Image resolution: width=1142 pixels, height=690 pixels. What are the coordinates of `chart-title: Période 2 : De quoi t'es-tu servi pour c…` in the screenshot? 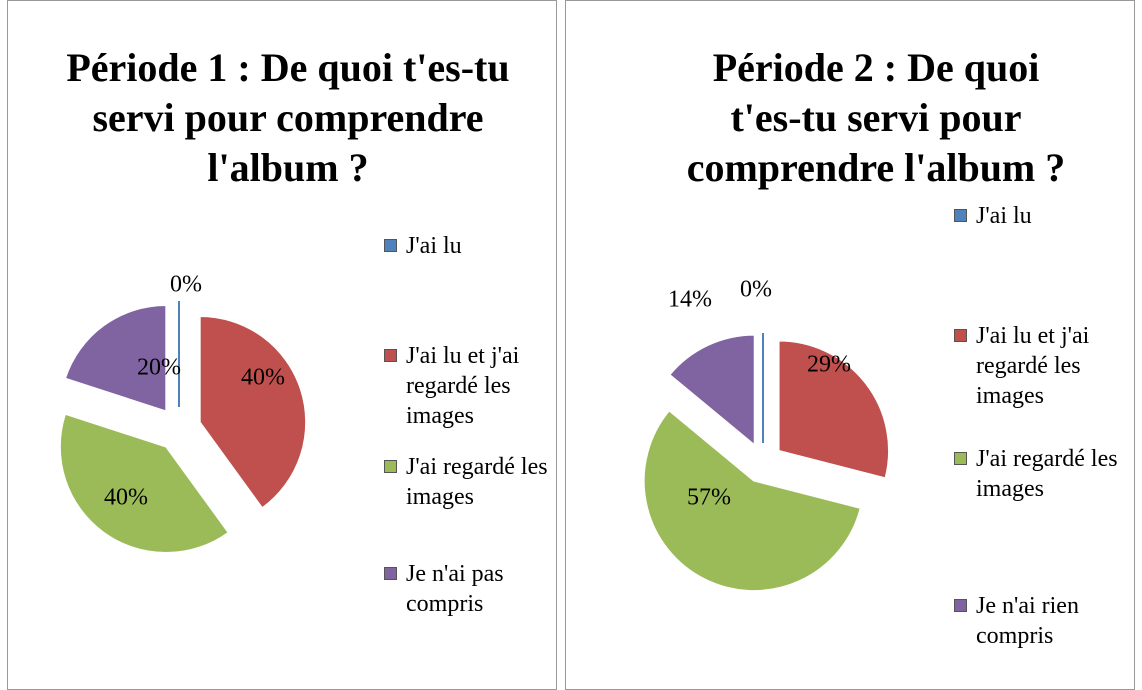 It's located at (876, 117).